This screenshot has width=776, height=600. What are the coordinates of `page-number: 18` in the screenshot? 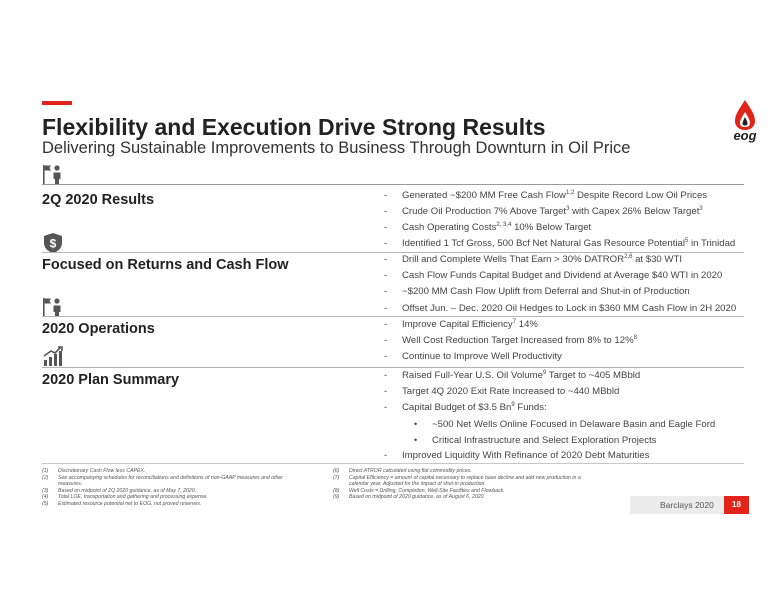 It's located at (736, 505).